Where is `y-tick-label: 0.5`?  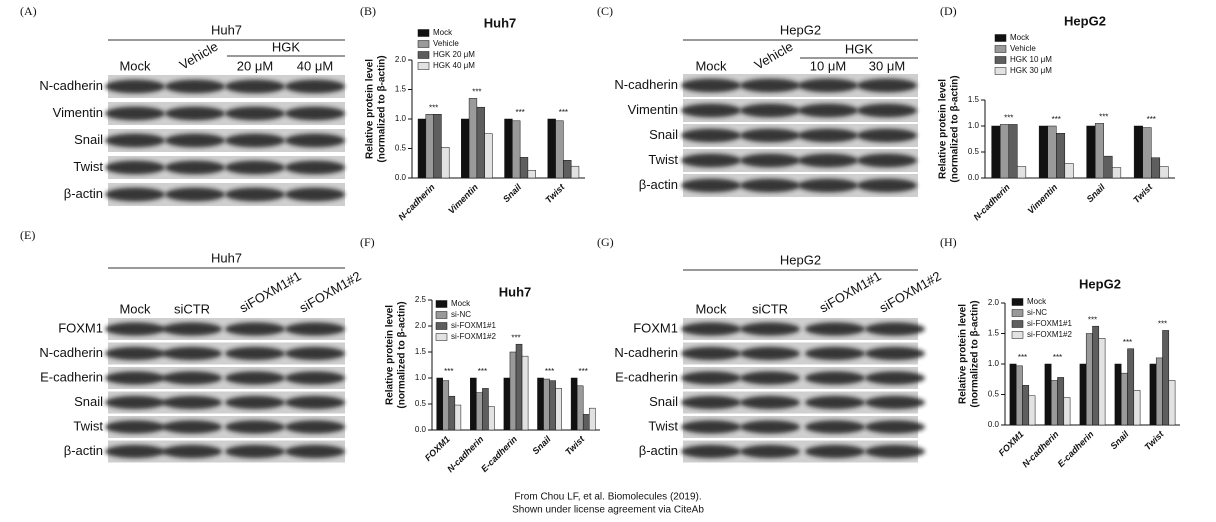
y-tick-label: 0.5 is located at coordinates (994, 394).